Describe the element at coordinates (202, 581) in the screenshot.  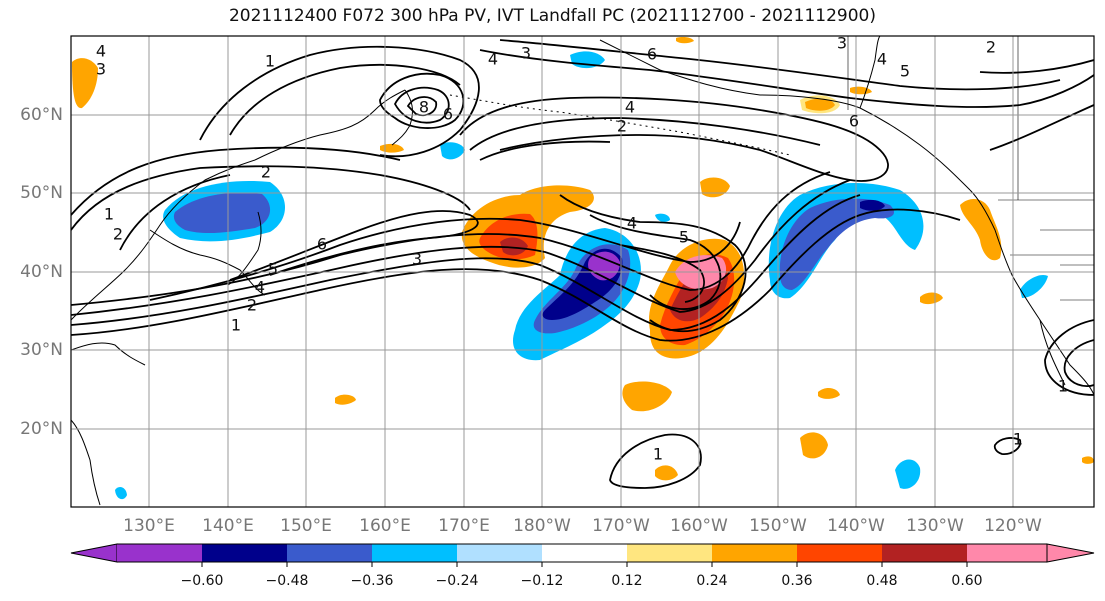
I see `colorbar-tick: −0.60` at that location.